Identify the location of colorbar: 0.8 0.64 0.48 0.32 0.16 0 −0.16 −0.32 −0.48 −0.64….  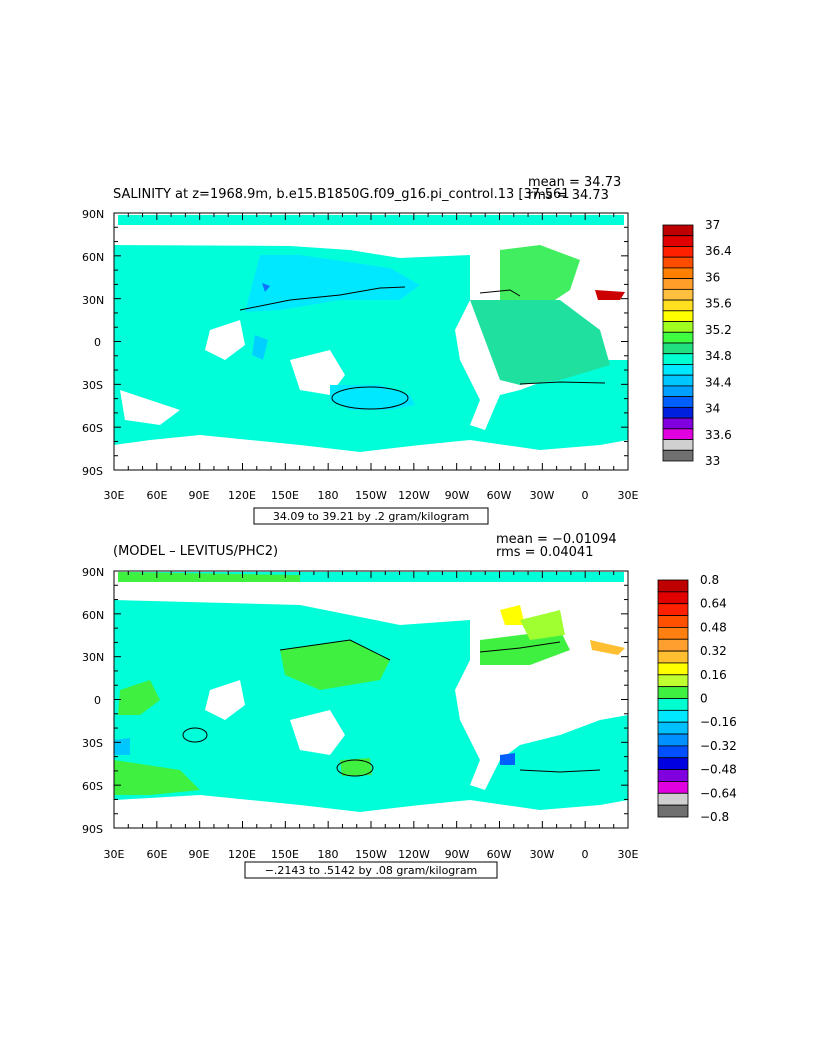
(697, 698).